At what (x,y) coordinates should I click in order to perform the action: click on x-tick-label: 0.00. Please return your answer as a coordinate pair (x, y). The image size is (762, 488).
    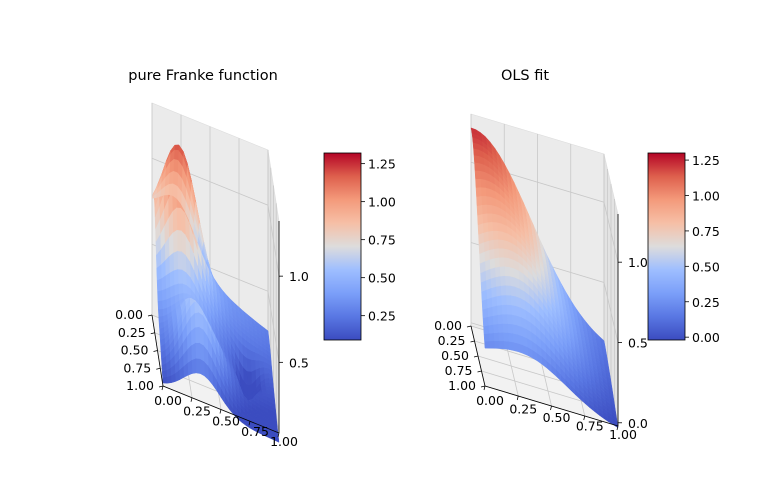
    Looking at the image, I should click on (129, 314).